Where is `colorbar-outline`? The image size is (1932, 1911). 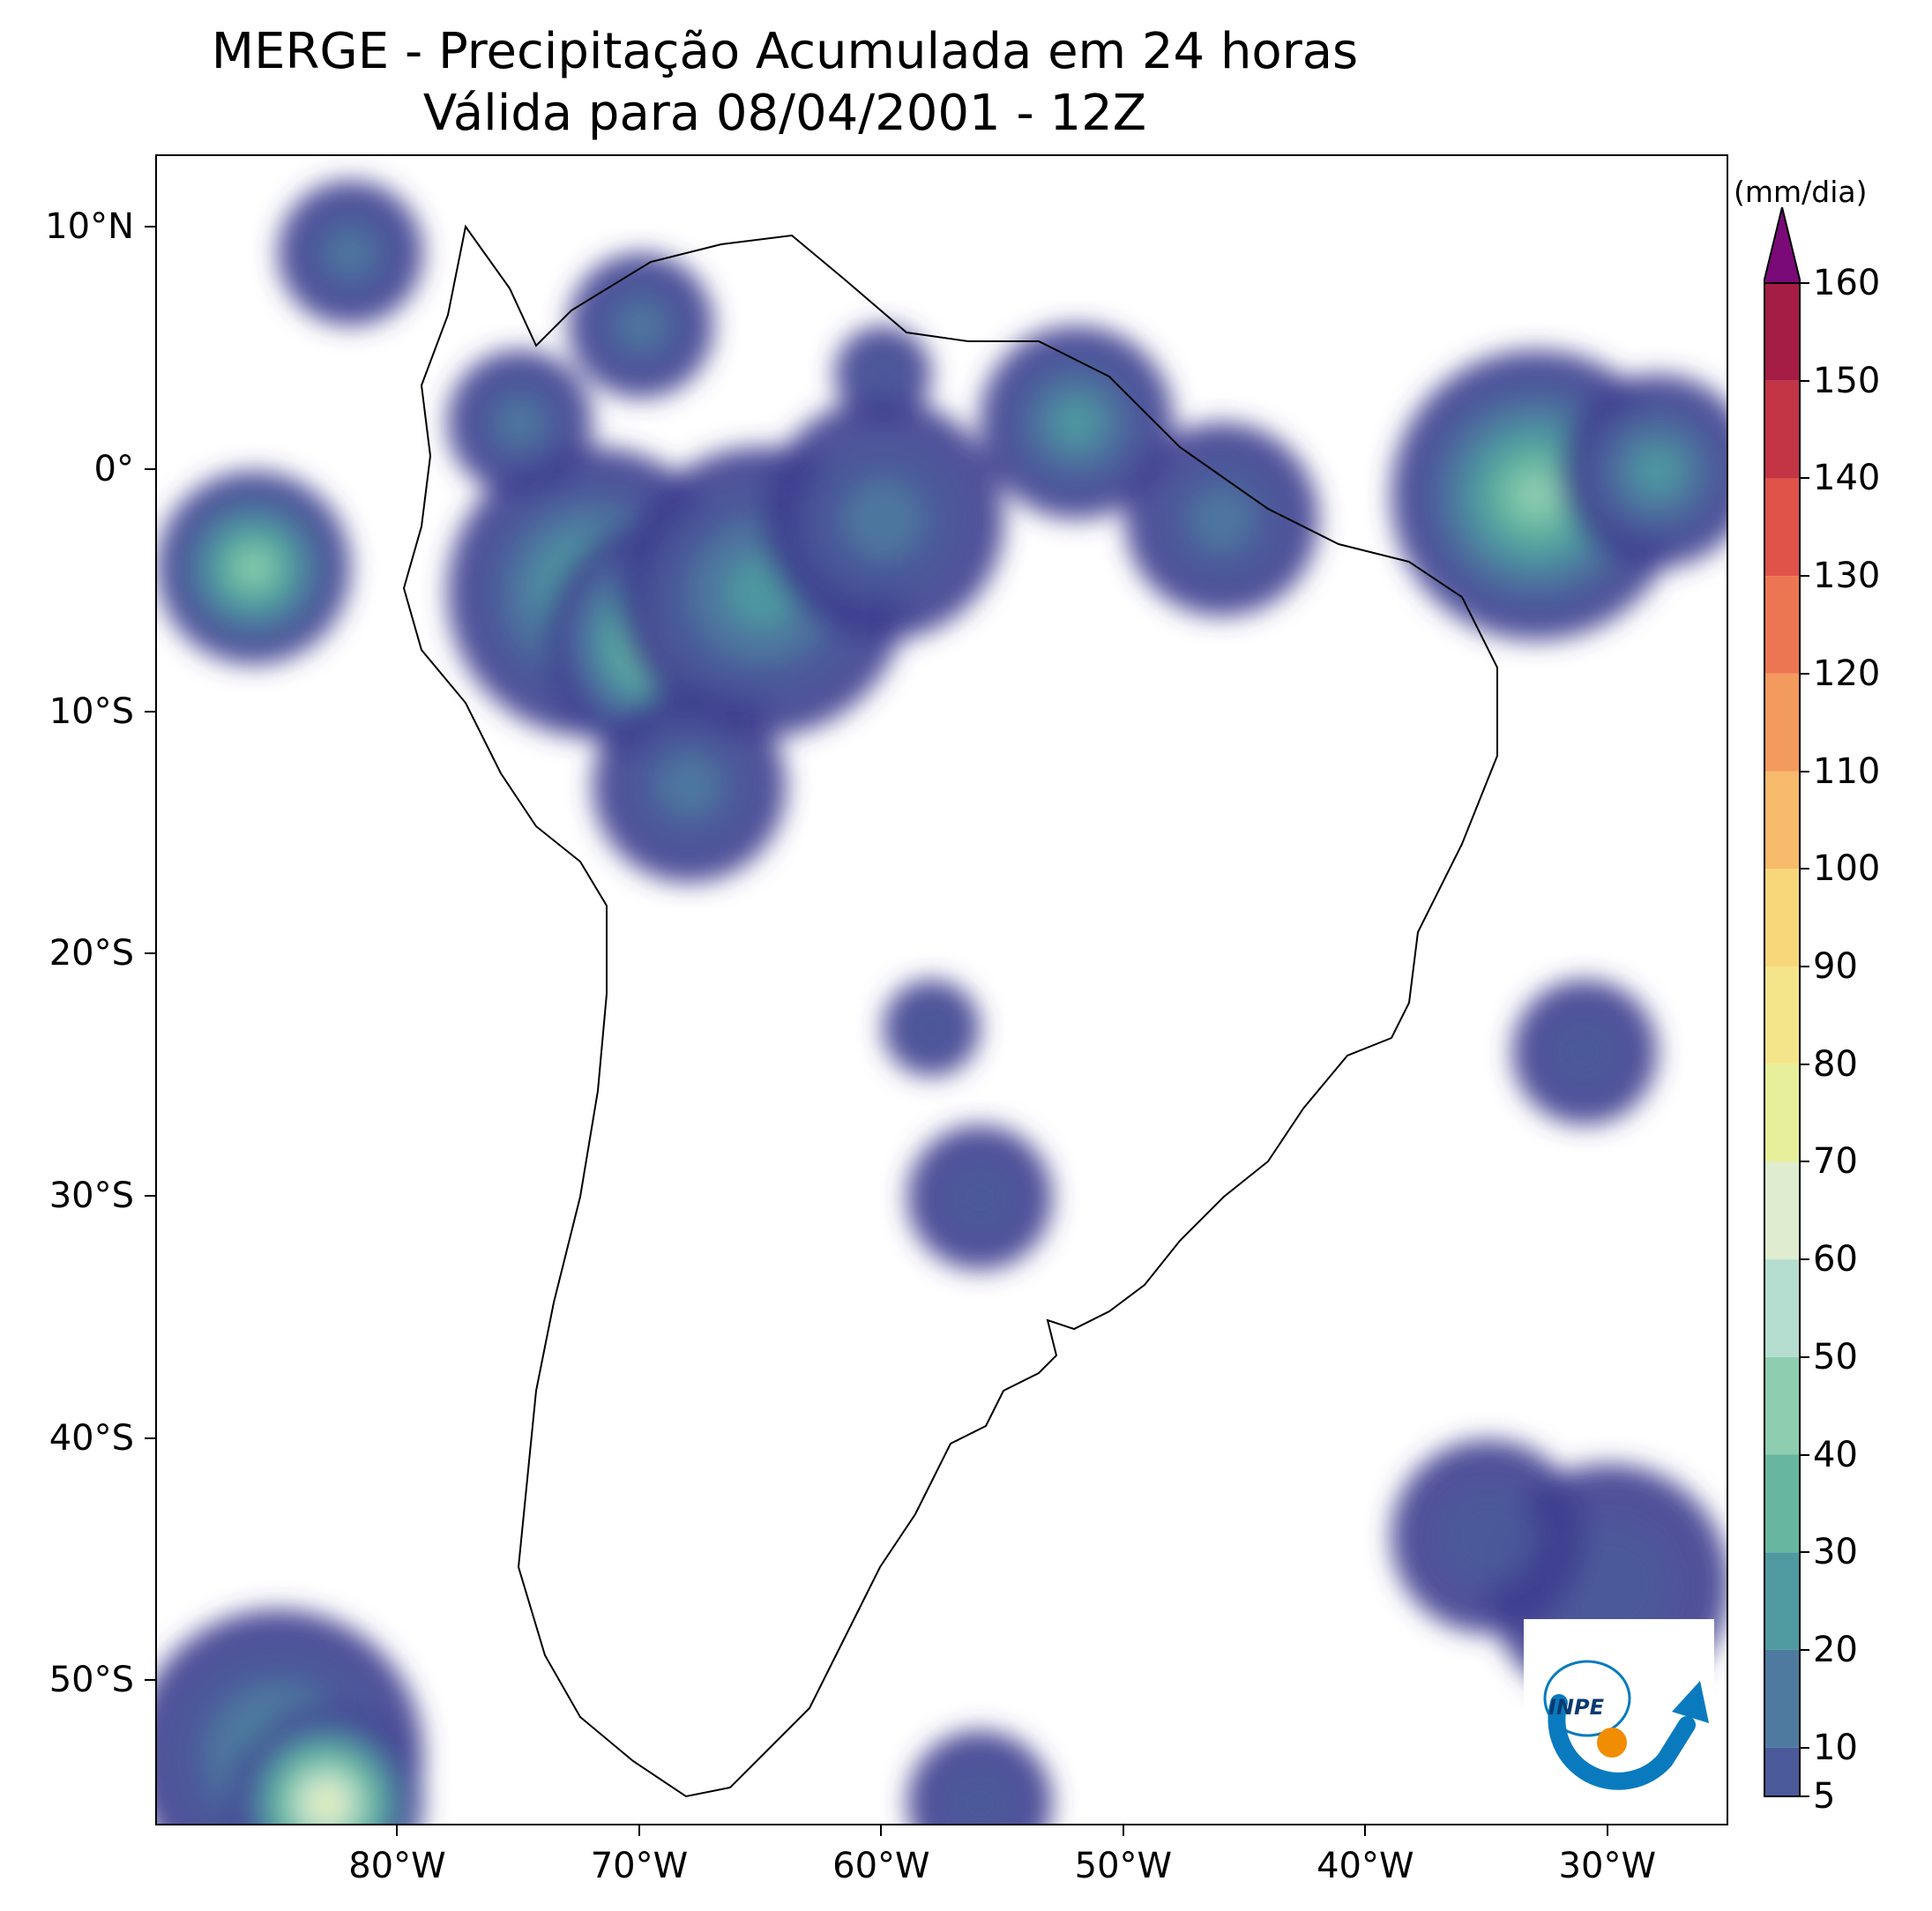
colorbar-outline is located at coordinates (1782, 1039).